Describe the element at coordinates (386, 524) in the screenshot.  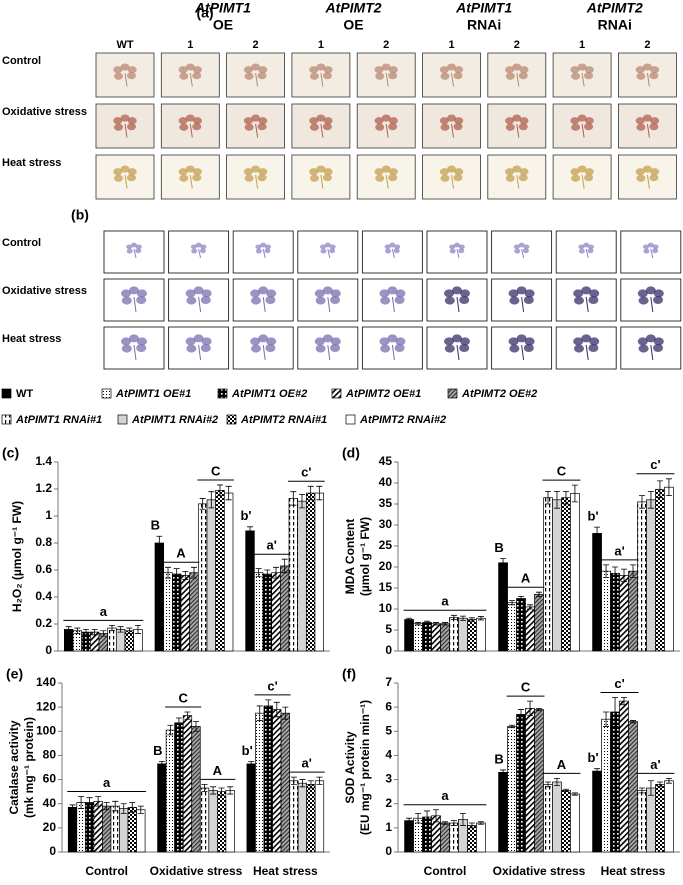
I see `y-tick-label: 30` at that location.